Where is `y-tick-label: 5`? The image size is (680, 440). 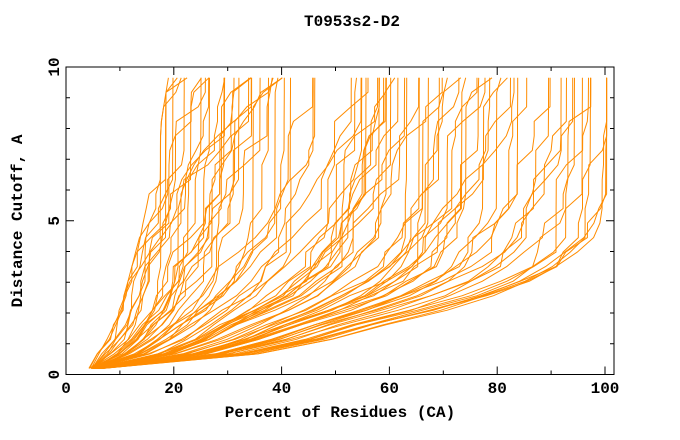
y-tick-label: 5 is located at coordinates (55, 221).